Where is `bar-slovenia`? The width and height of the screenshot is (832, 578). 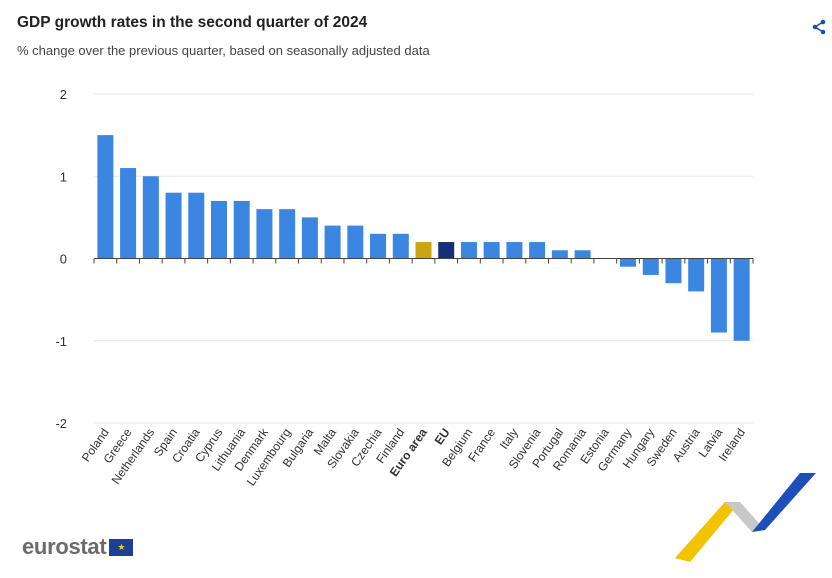 bar-slovenia is located at coordinates (537, 250).